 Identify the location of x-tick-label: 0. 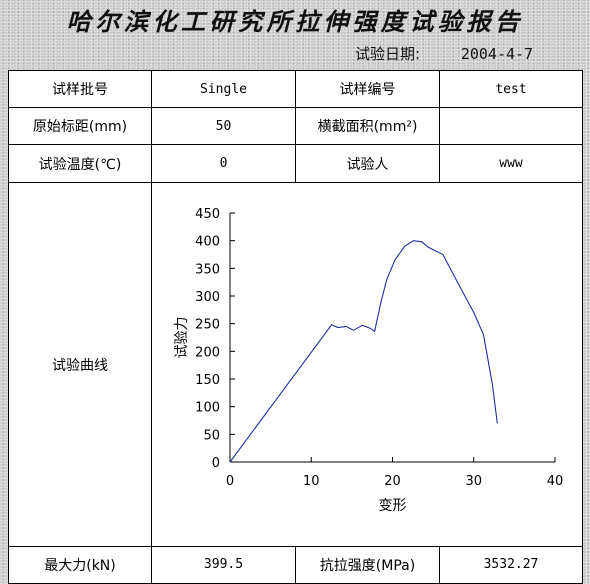
(230, 481).